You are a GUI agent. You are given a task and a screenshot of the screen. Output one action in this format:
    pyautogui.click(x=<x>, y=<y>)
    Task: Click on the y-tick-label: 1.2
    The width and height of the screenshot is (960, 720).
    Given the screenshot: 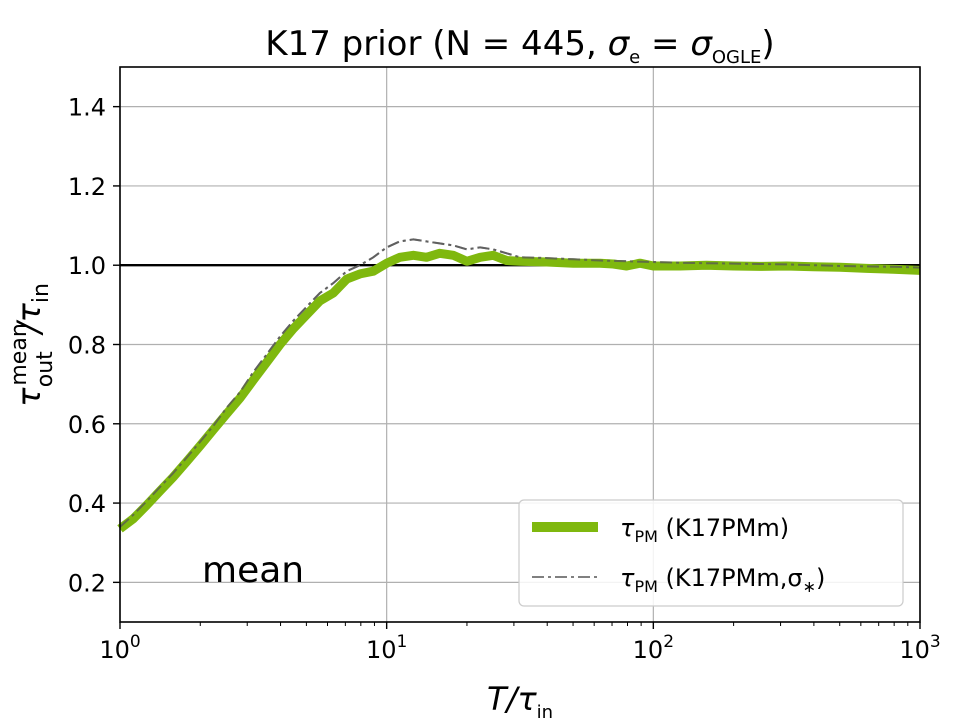 What is the action you would take?
    pyautogui.click(x=87, y=187)
    